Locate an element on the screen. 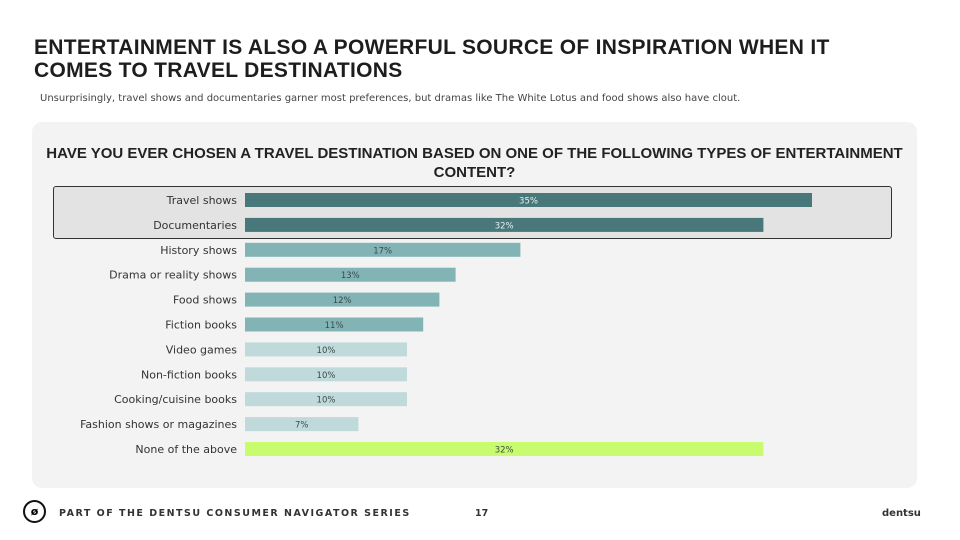  category-label: Fiction books is located at coordinates (201, 325).